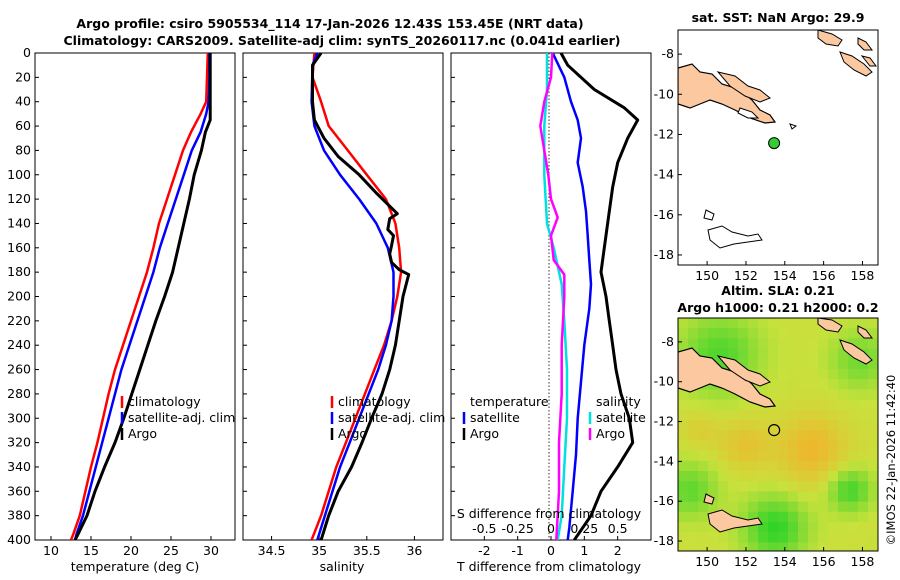 The width and height of the screenshot is (900, 580). I want to click on depth-tick-label: 240, so click(19, 344).